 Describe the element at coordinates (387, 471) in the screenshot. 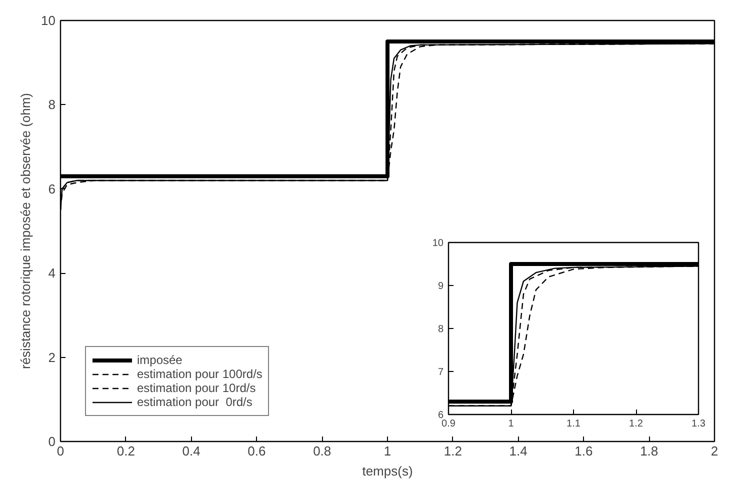

I see `x-axis-title: temps(s)` at that location.